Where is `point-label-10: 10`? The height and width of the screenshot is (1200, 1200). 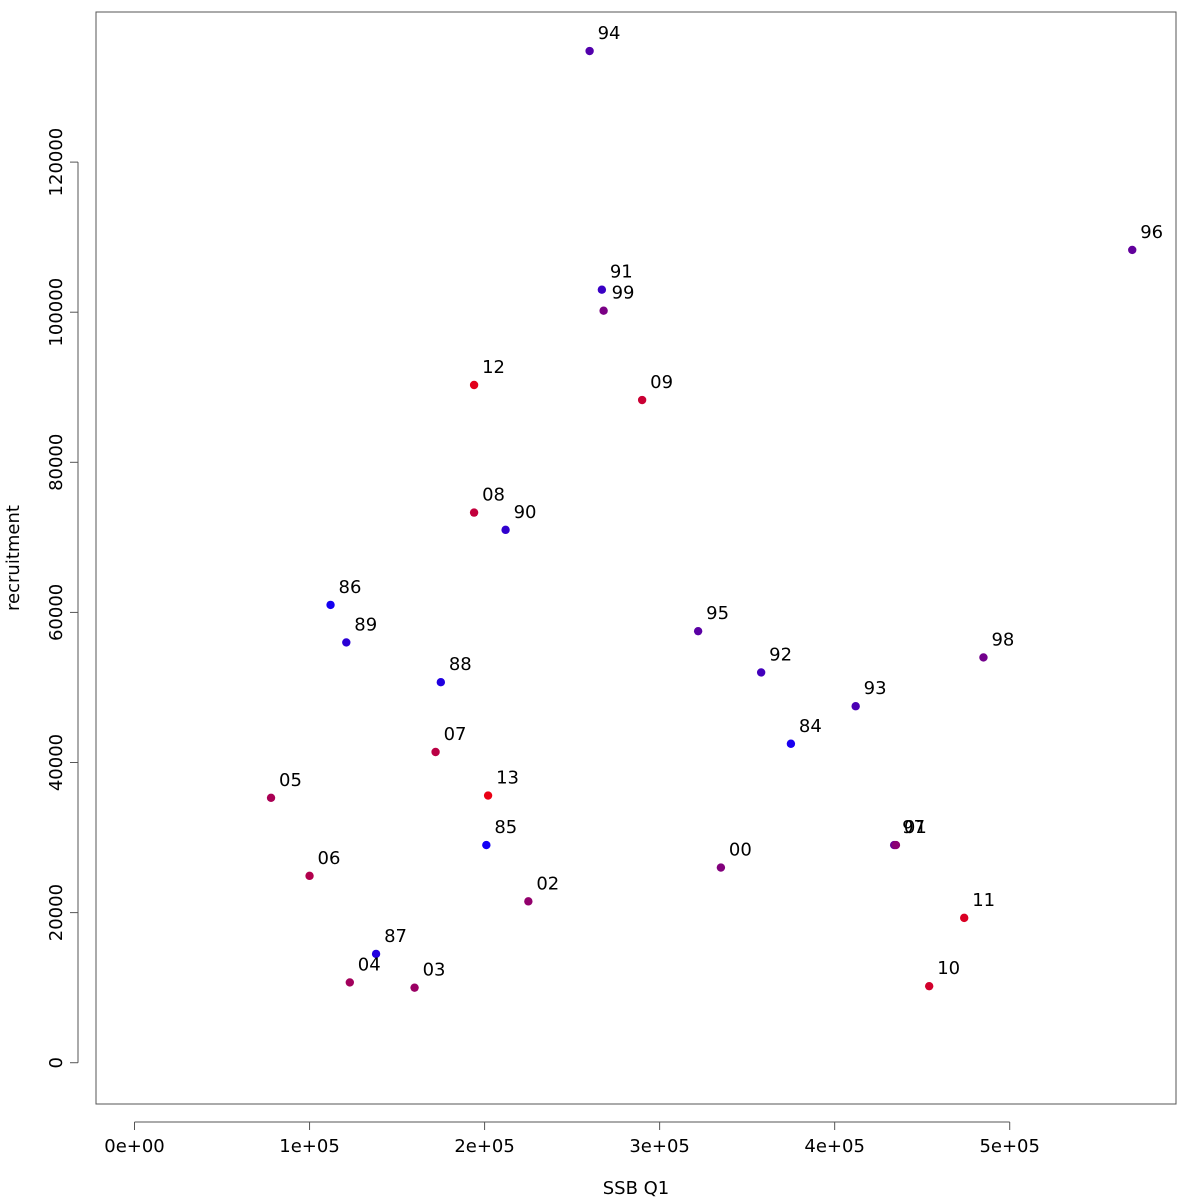
point-label-10: 10 is located at coordinates (948, 968).